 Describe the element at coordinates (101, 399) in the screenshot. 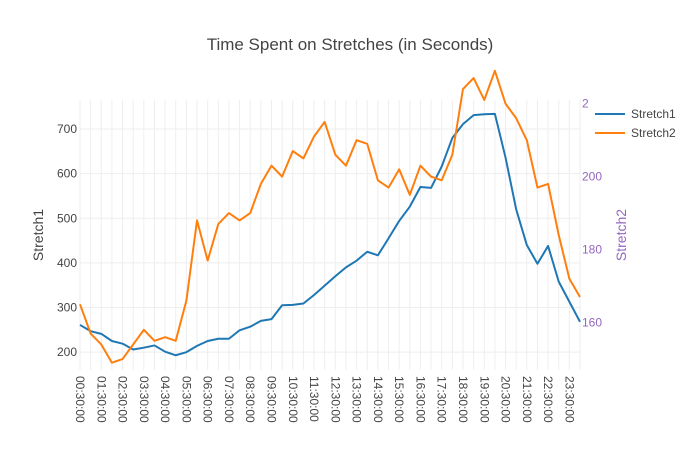

I see `x-tick-label: 01:30:00` at that location.